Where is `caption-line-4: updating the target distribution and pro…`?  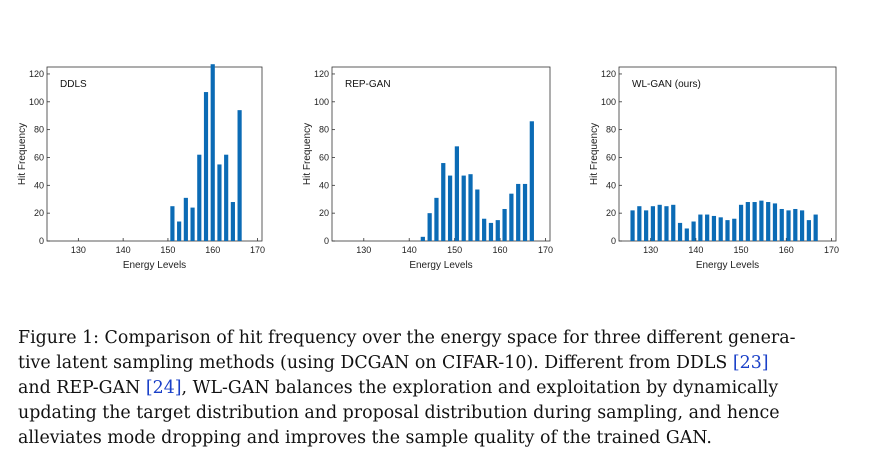 caption-line-4: updating the target distribution and pro… is located at coordinates (399, 413).